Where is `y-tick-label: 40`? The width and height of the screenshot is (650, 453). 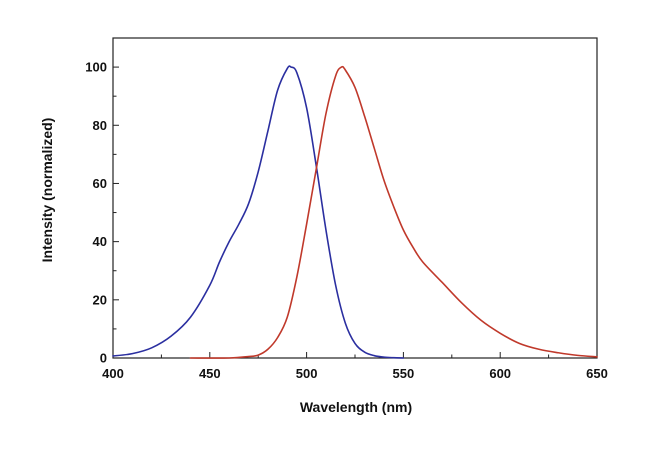 y-tick-label: 40 is located at coordinates (100, 241).